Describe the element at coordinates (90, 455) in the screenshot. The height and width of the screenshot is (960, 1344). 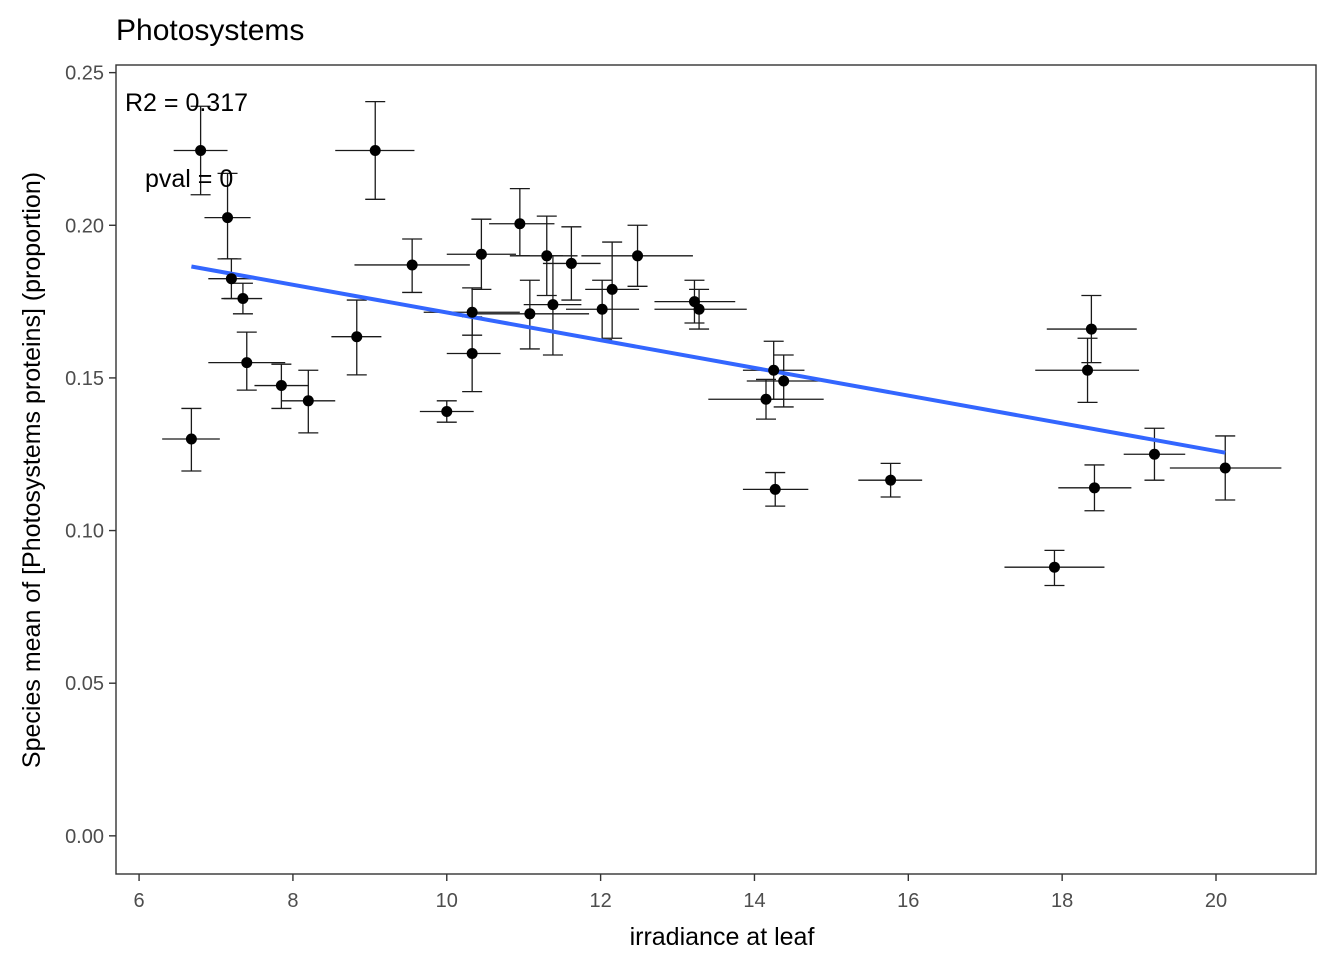
I see `y-axis: 0.00 0.05 0.10 0.15 0.20 0.25` at that location.